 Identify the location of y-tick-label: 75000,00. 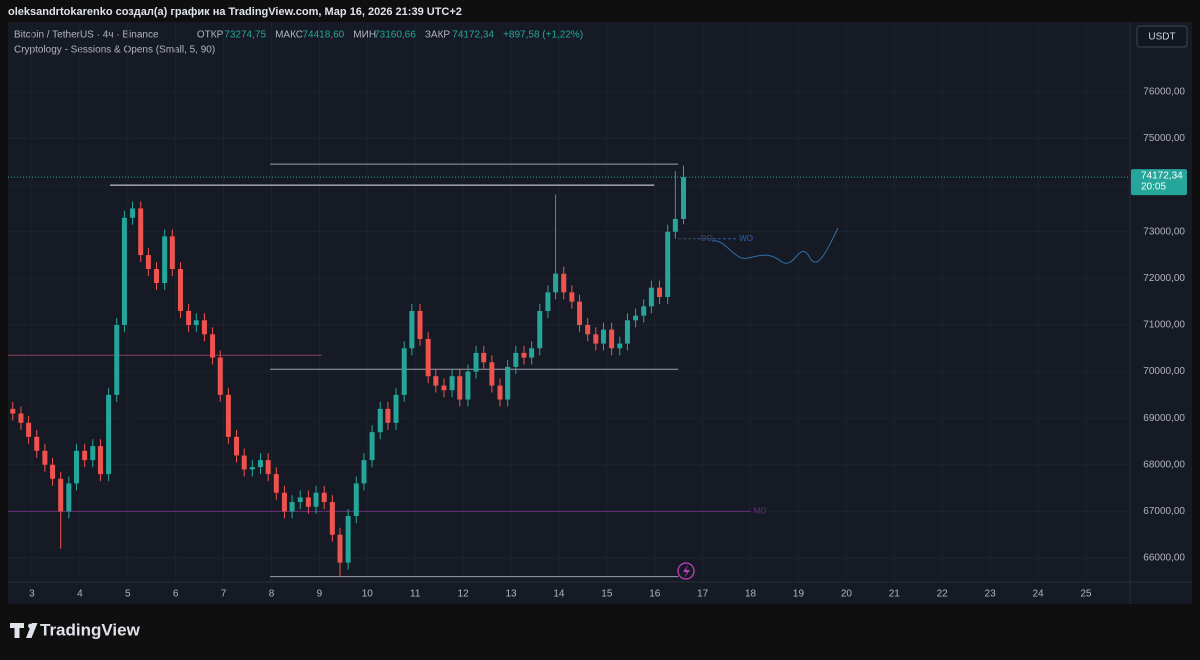
(1164, 138).